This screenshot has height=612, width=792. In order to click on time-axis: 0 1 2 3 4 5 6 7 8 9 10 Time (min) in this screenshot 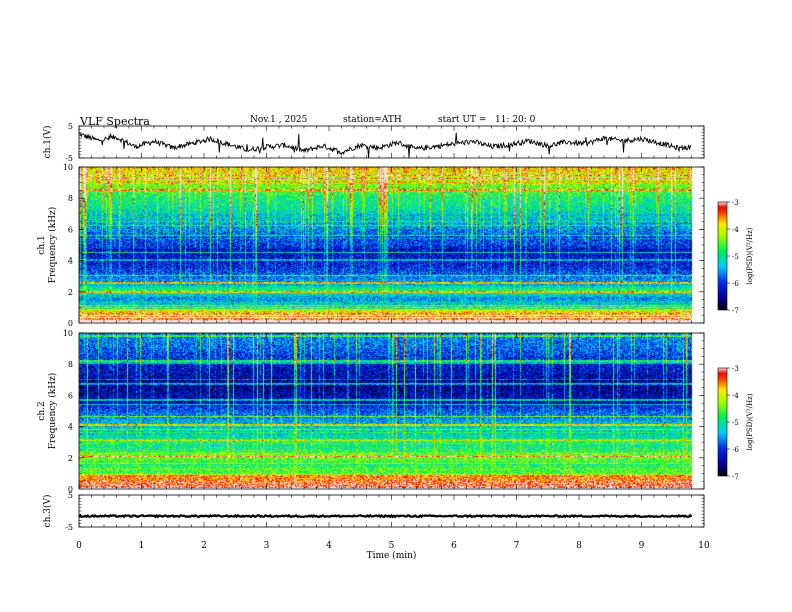, I will do `click(393, 551)`.